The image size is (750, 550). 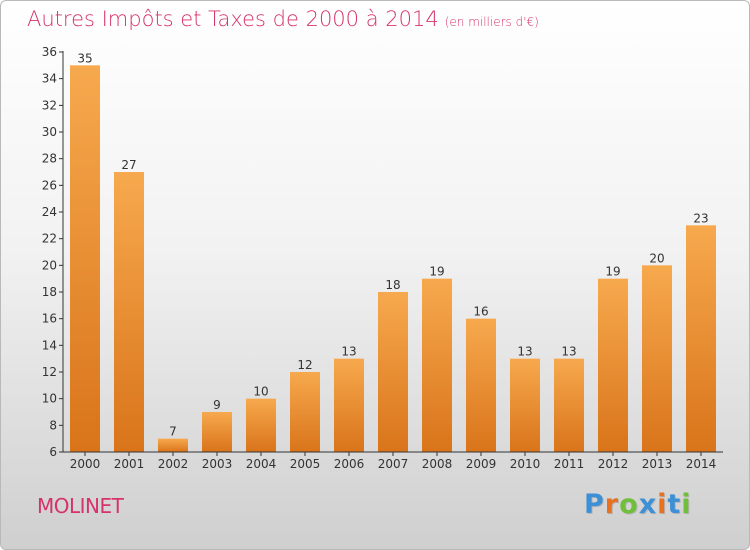 I want to click on bar-2006, so click(x=349, y=405).